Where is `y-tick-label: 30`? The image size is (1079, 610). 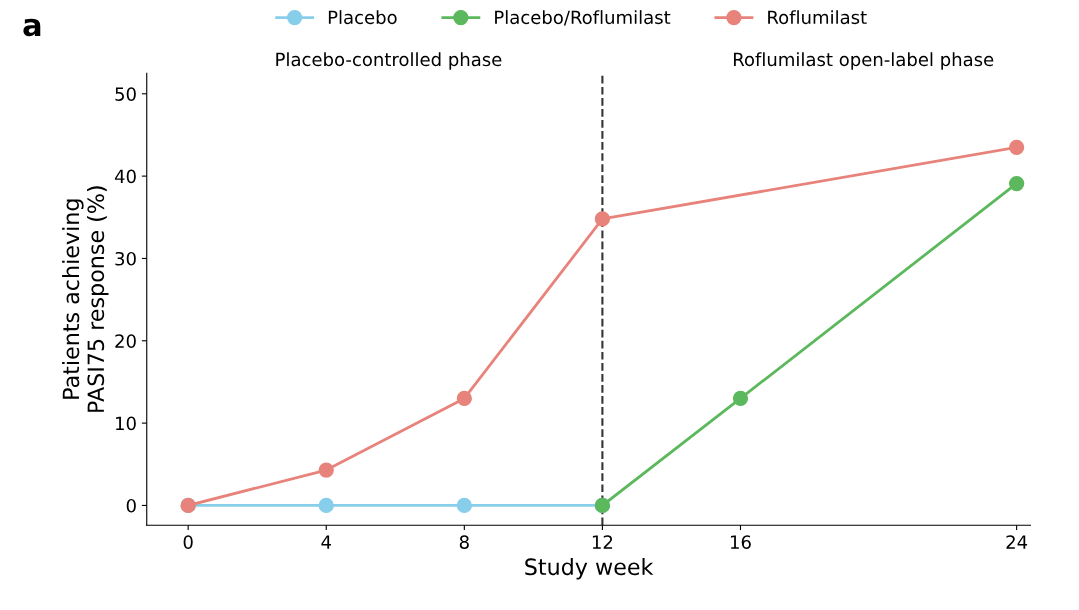 y-tick-label: 30 is located at coordinates (125, 258).